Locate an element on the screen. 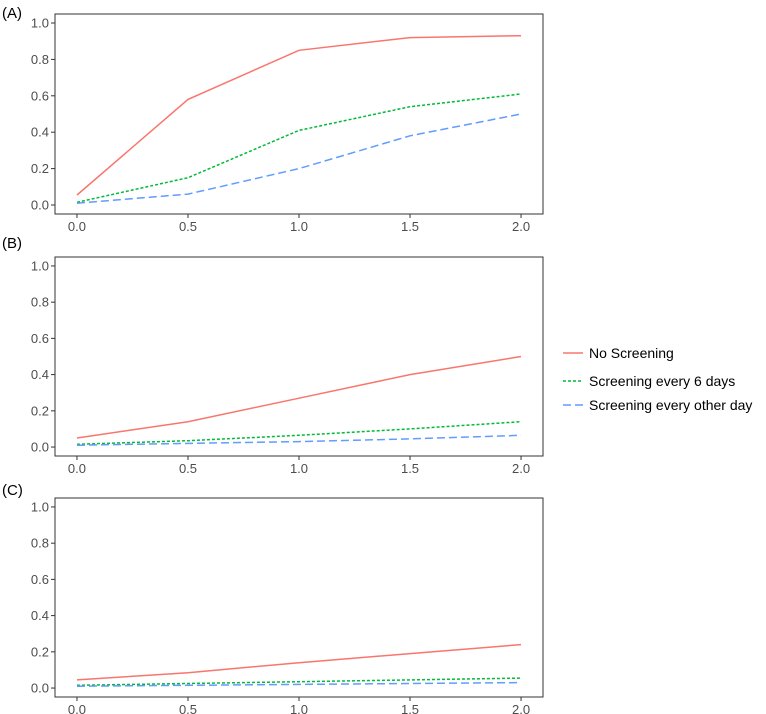  legend-item: No Screening is located at coordinates (618, 353).